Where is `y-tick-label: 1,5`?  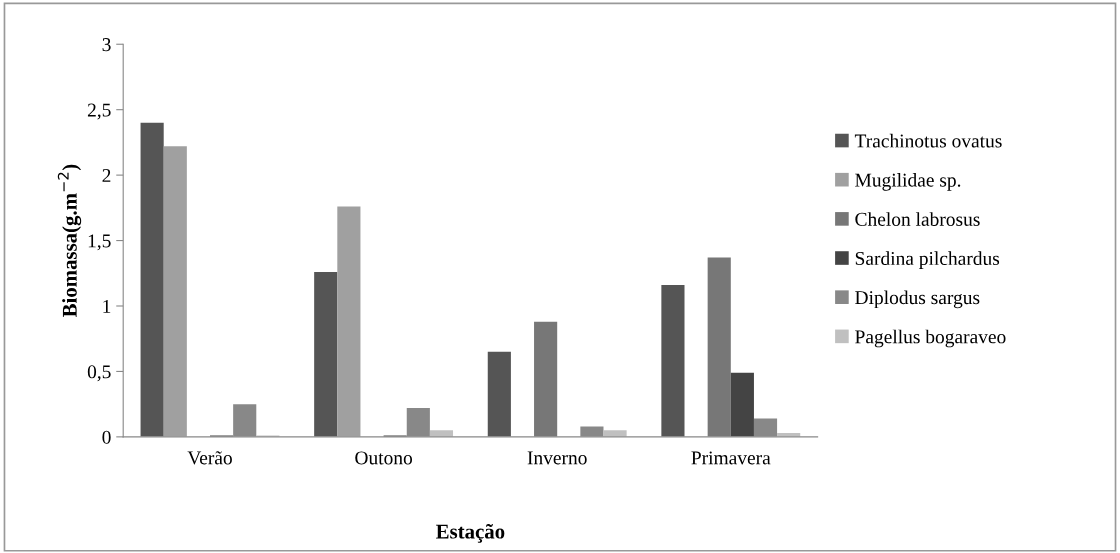 y-tick-label: 1,5 is located at coordinates (99, 242).